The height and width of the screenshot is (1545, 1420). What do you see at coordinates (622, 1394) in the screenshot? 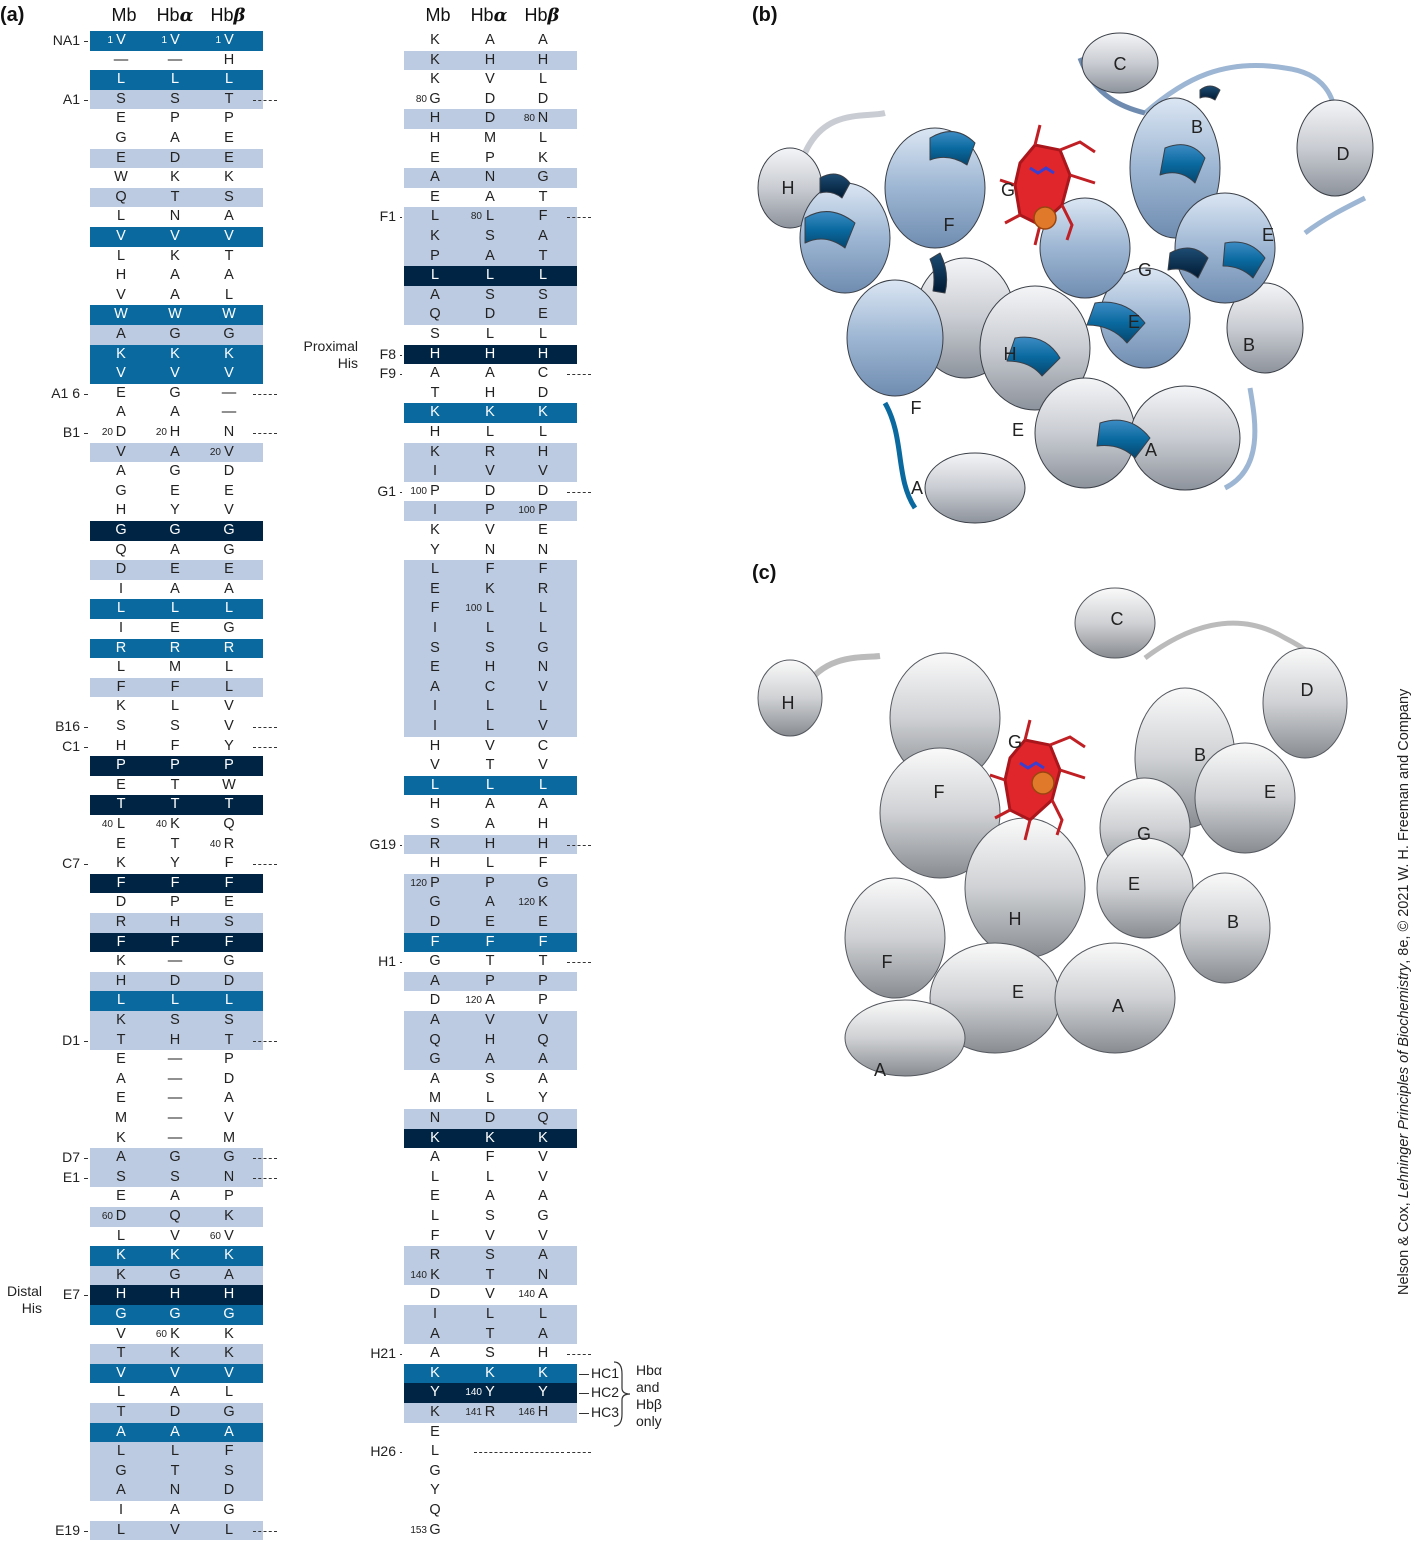
I see `hc-brace` at bounding box center [622, 1394].